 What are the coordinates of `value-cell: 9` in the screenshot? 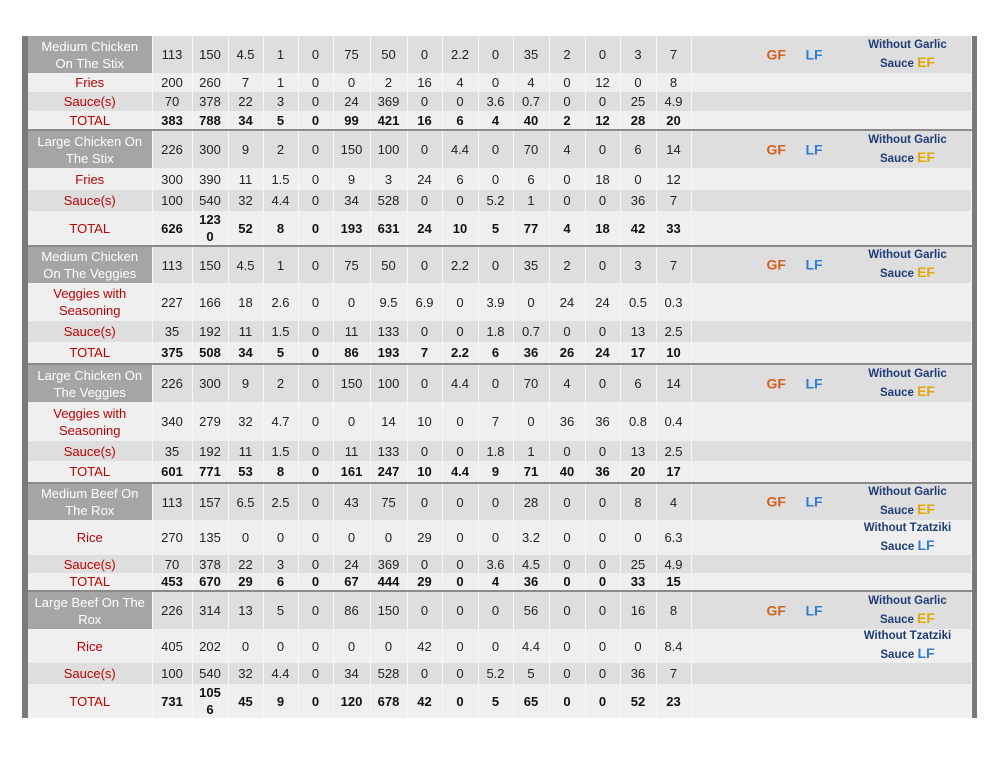 It's located at (246, 382).